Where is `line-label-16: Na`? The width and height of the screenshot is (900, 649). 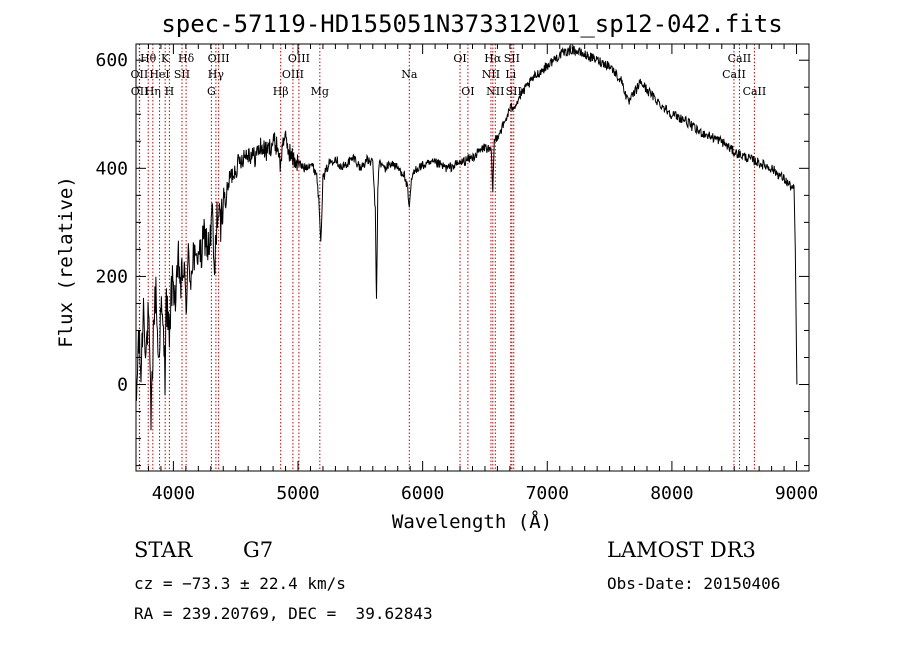 line-label-16: Na is located at coordinates (409, 74).